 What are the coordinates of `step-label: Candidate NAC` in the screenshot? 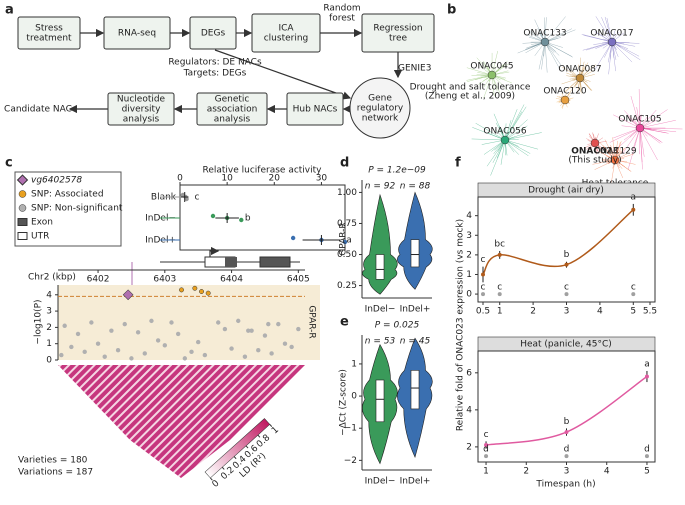 It's located at (38, 110).